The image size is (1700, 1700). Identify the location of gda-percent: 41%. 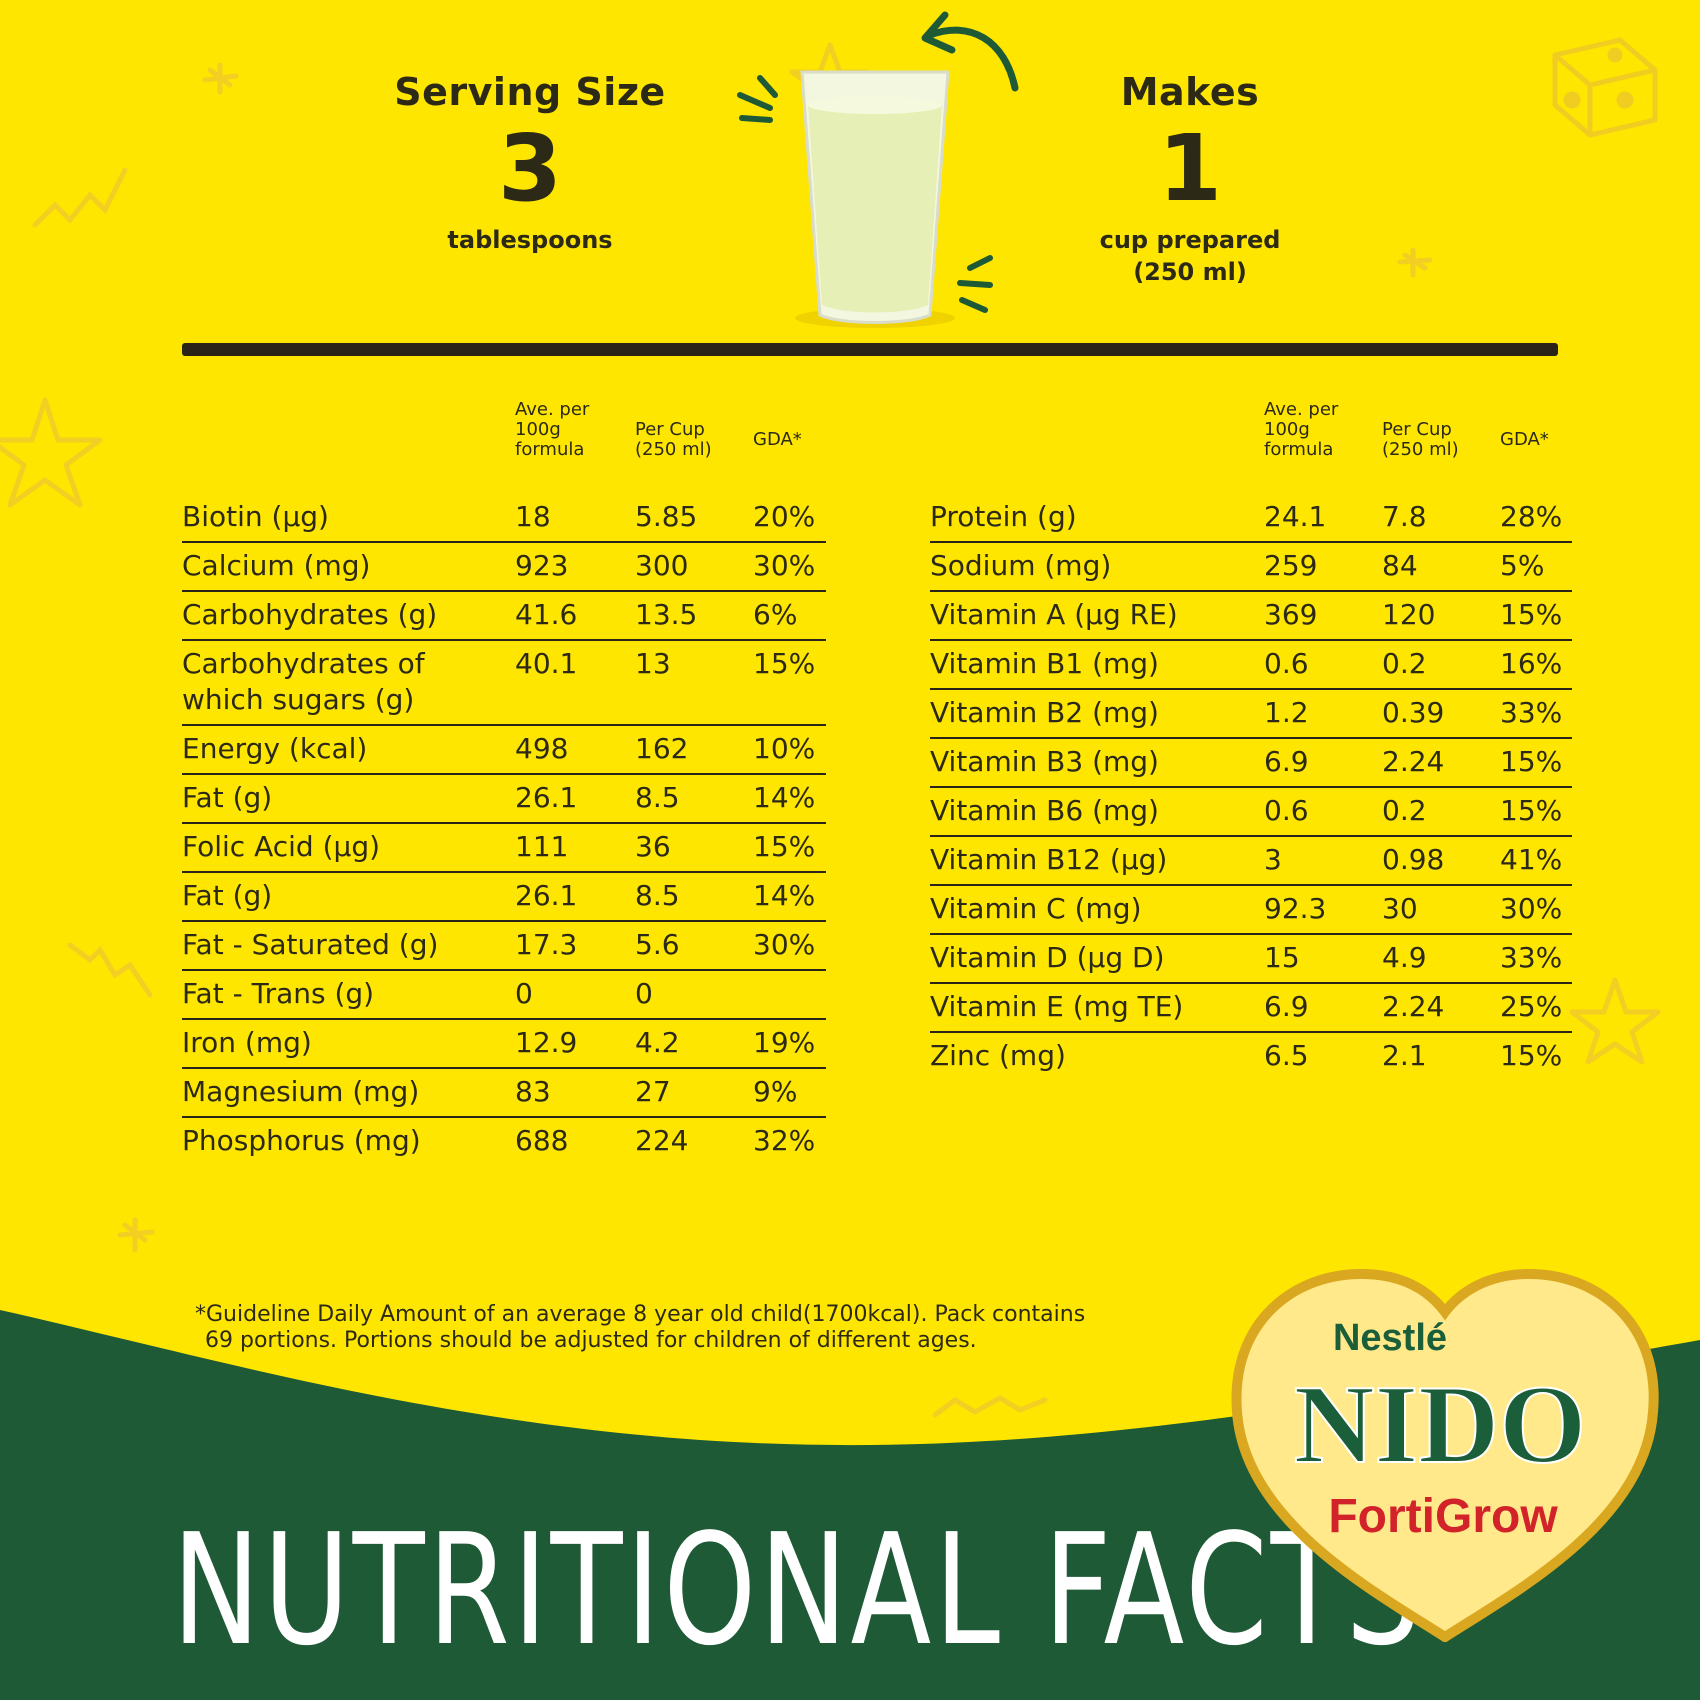
(1536, 861).